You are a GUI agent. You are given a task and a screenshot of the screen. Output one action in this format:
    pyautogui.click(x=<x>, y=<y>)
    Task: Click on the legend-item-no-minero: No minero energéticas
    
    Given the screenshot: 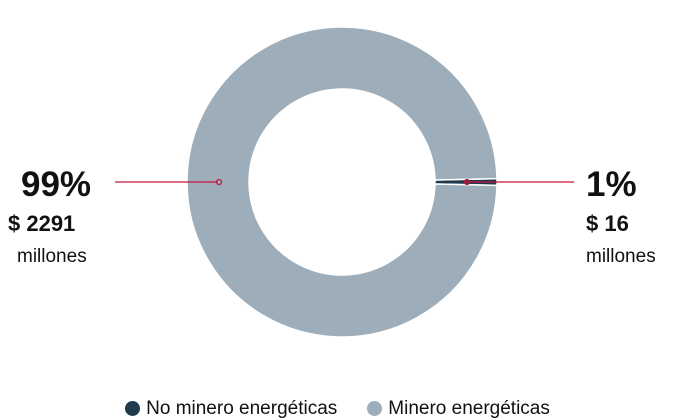 What is the action you would take?
    pyautogui.click(x=231, y=408)
    